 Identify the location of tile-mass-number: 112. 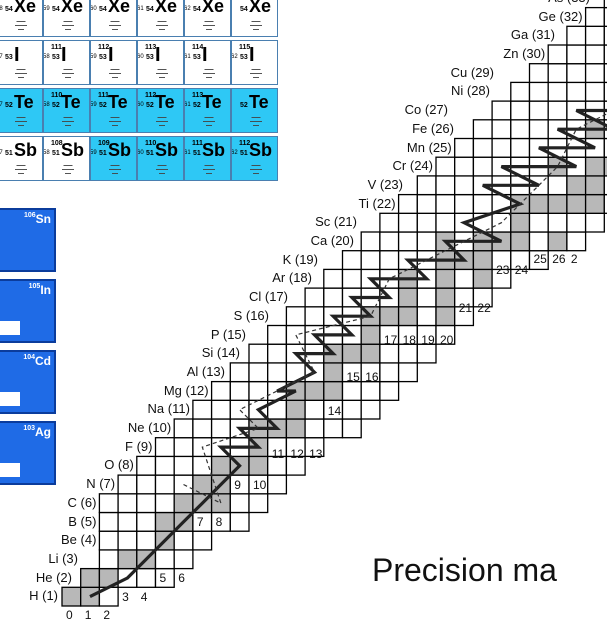
(103, 47).